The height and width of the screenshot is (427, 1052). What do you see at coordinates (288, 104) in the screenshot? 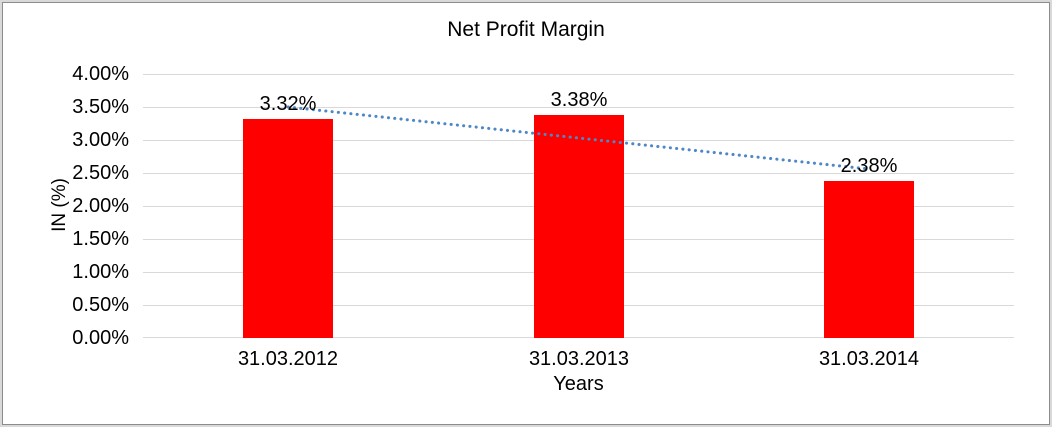
I see `data-label-31.03.2012: 3.32%` at bounding box center [288, 104].